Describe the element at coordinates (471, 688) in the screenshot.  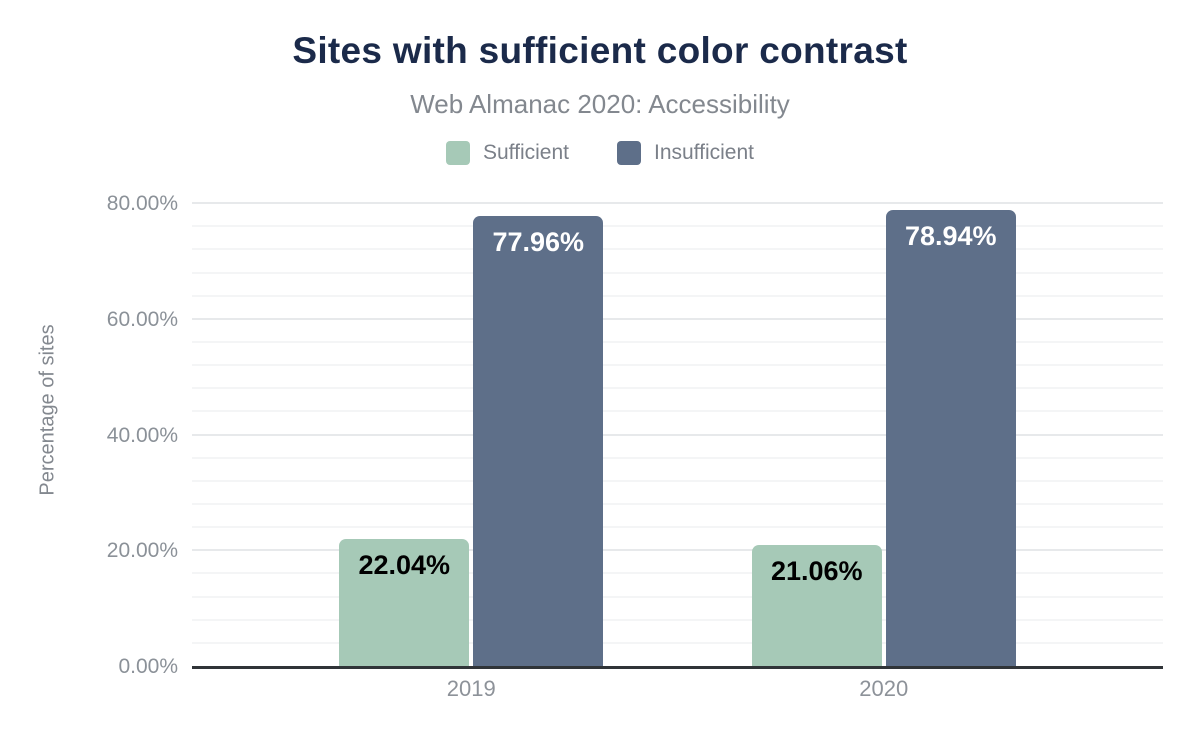
I see `x-axis-label-2019: 2019` at that location.